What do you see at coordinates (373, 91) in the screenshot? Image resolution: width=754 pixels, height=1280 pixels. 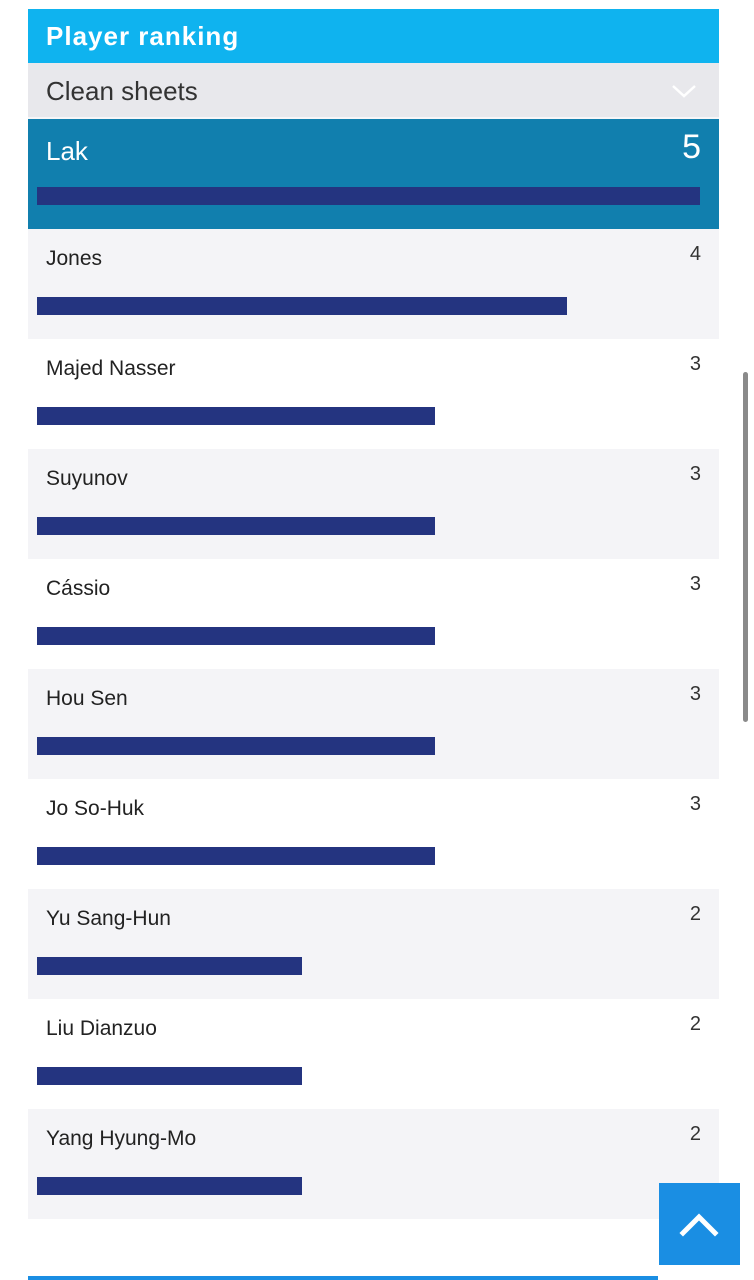 I see `stat-category-dropdown: Clean sheets` at bounding box center [373, 91].